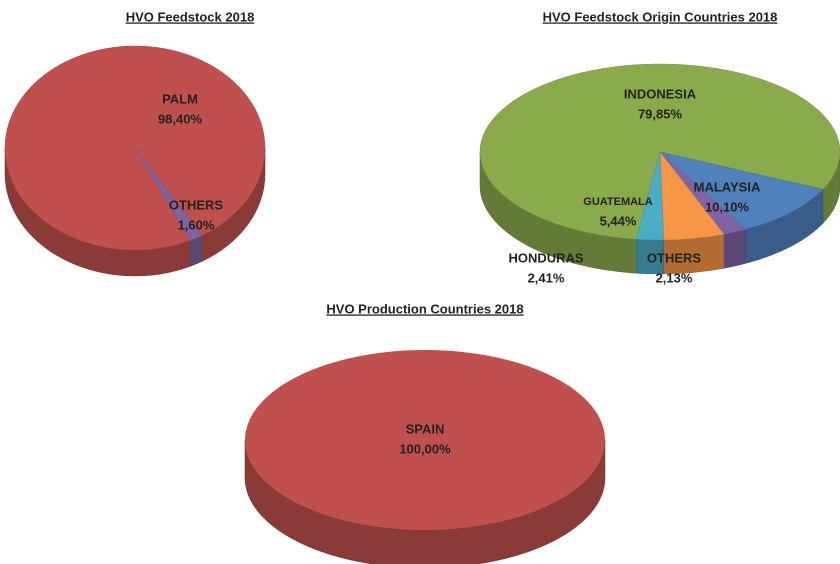 The width and height of the screenshot is (840, 564). Describe the element at coordinates (660, 16) in the screenshot. I see `chart-title: HVO Feedstock Origin Countries 2018` at that location.